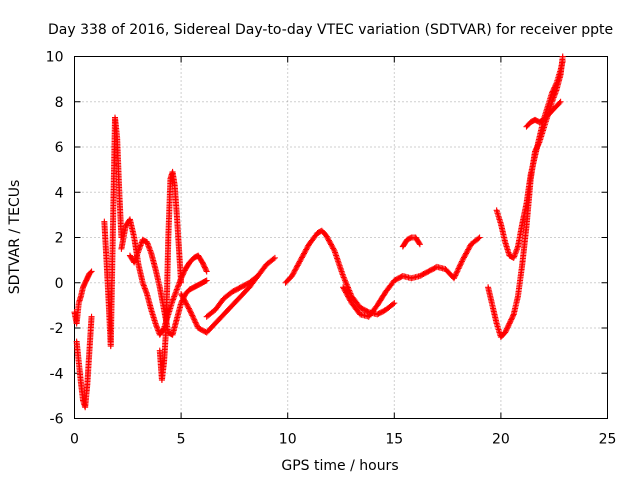 The width and height of the screenshot is (640, 480). What do you see at coordinates (74, 440) in the screenshot?
I see `x-tick-label: 0` at bounding box center [74, 440].